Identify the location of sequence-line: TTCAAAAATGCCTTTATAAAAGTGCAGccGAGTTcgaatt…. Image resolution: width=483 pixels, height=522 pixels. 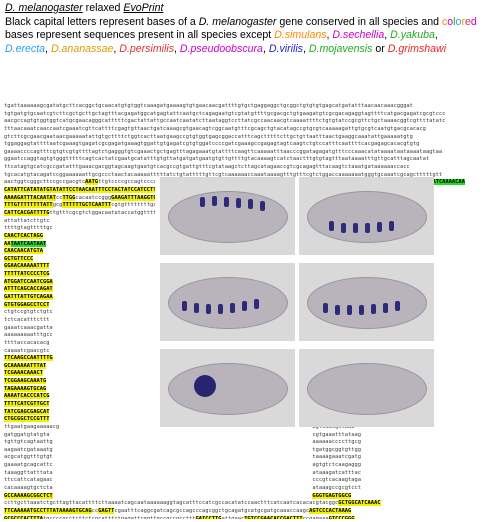
(242, 511).